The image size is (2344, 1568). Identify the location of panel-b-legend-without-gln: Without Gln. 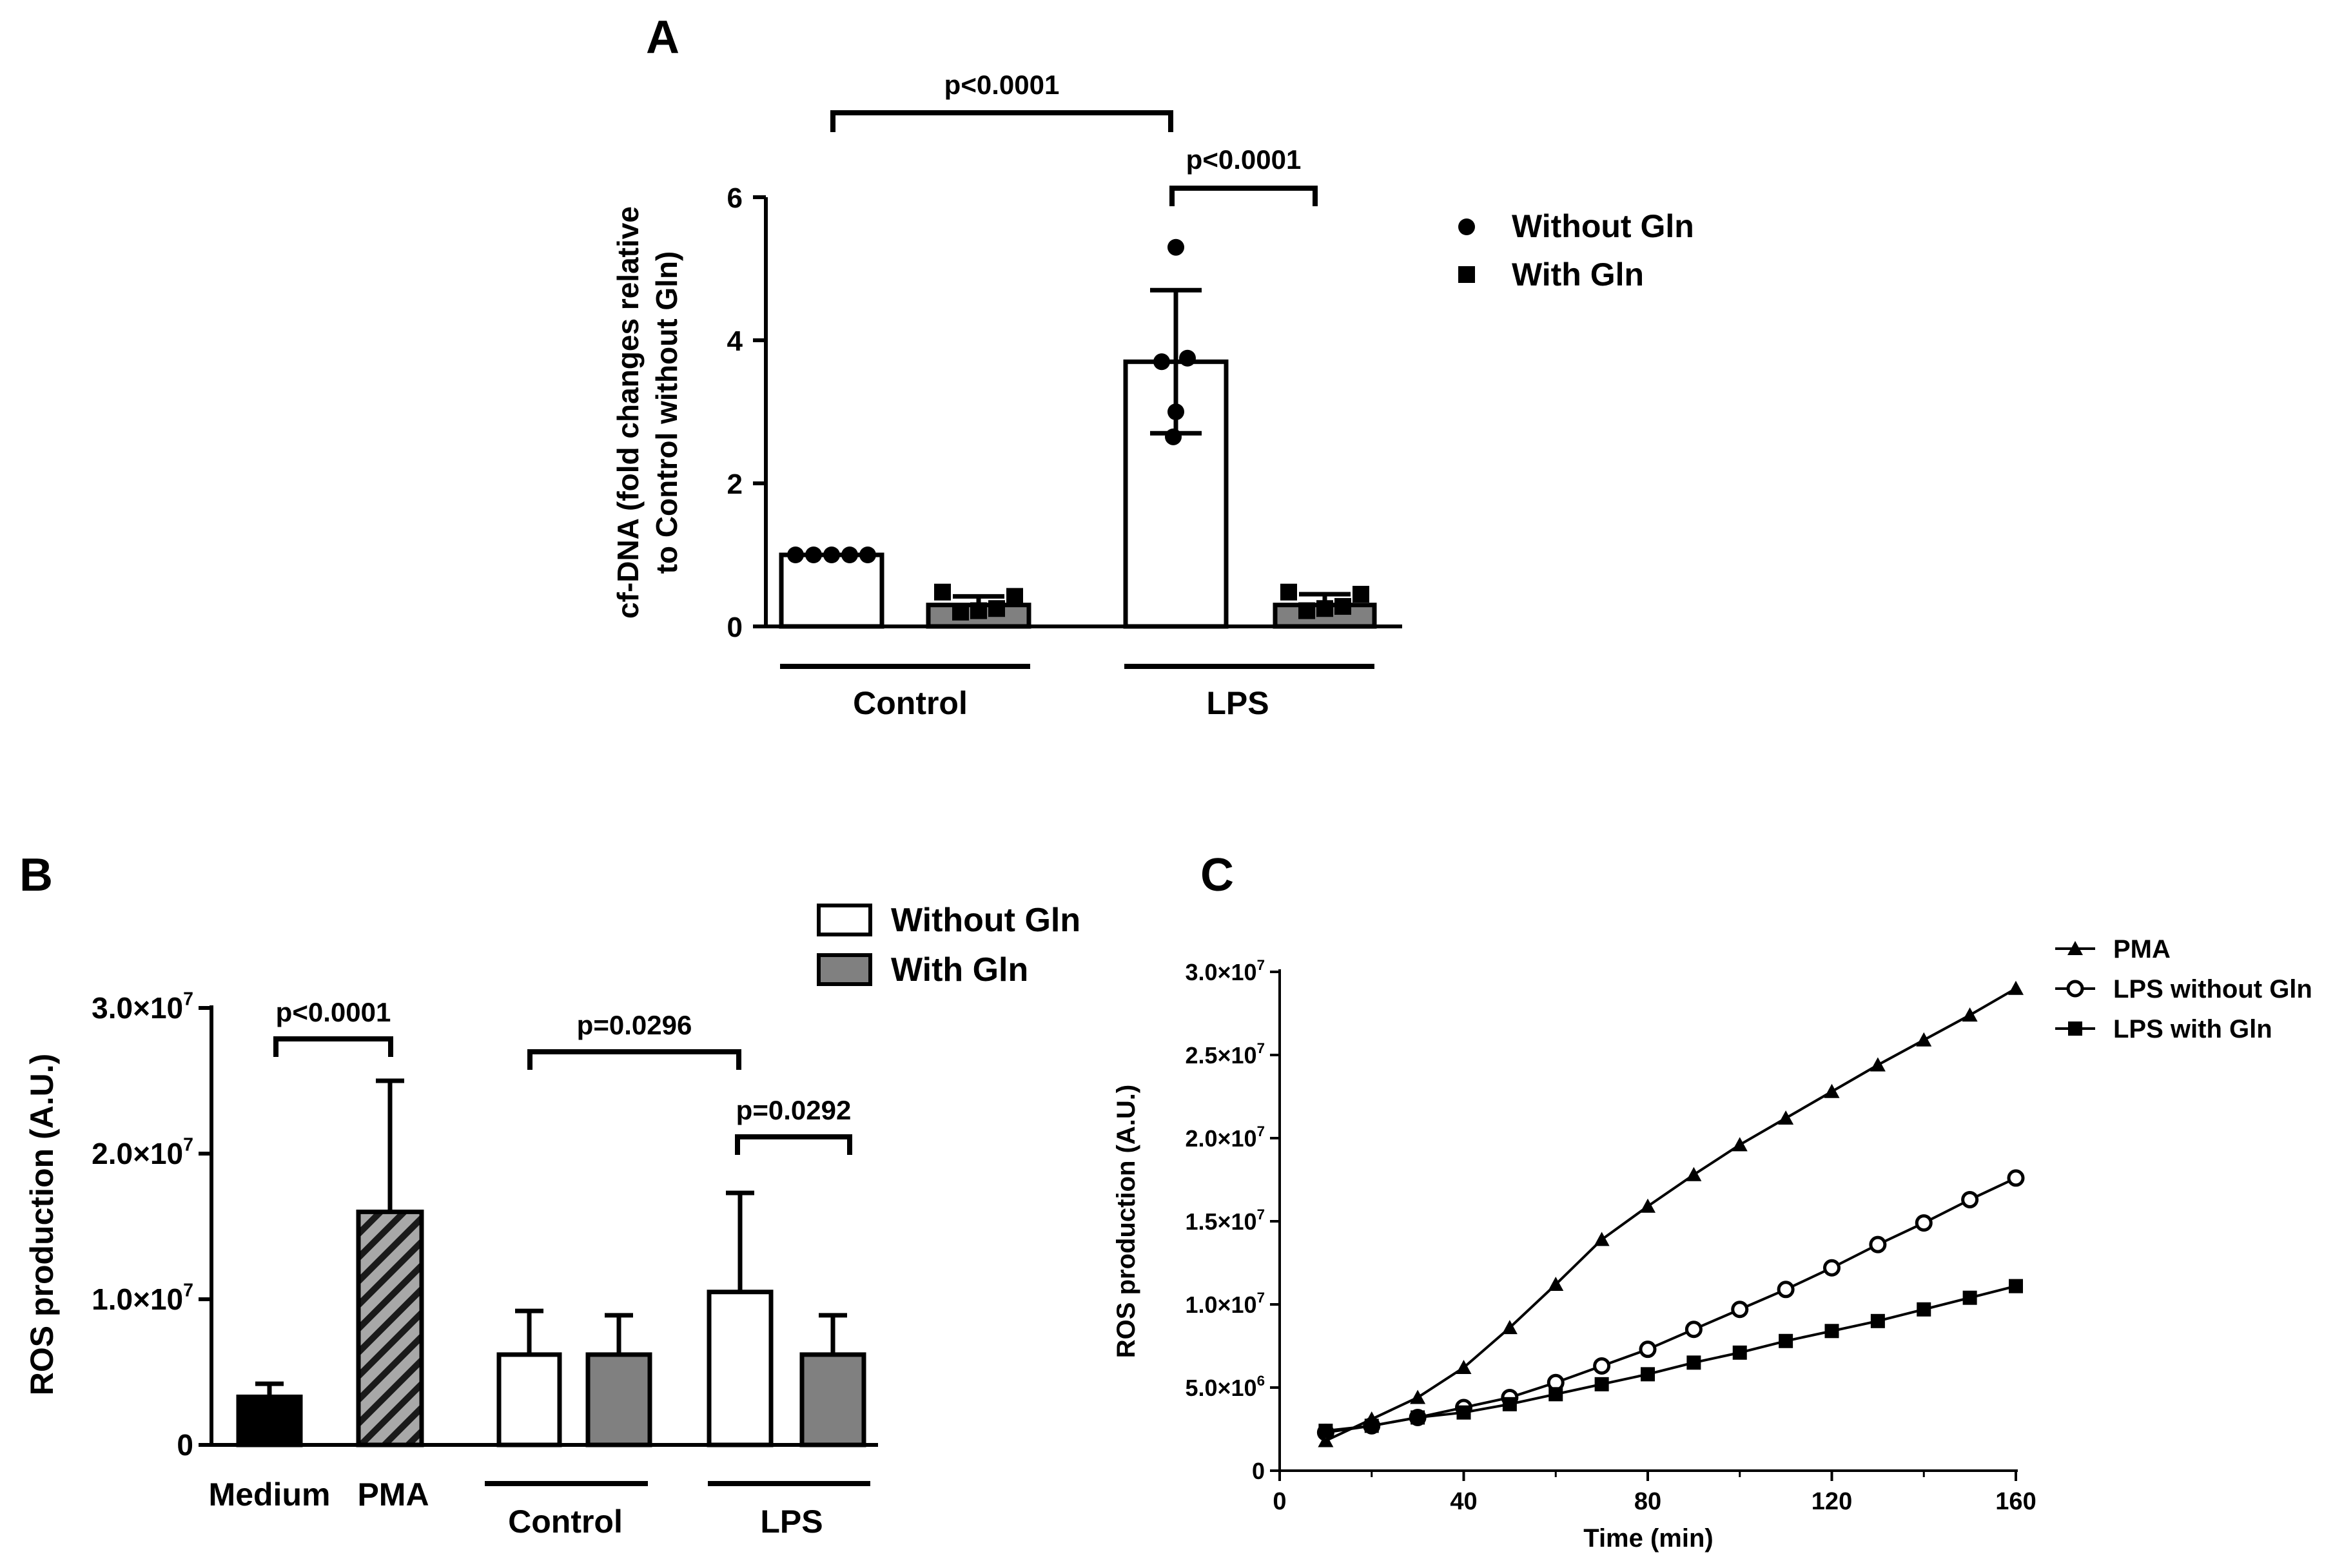
(986, 920).